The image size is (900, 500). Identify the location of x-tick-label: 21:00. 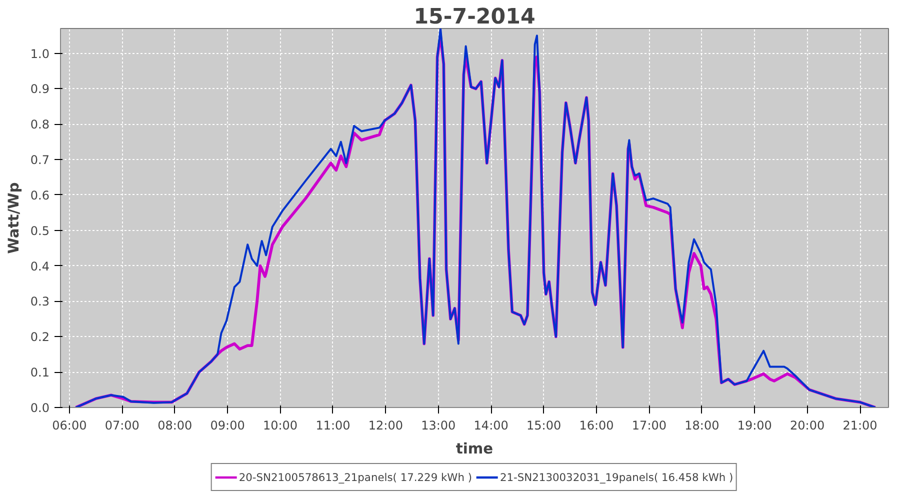
(860, 425).